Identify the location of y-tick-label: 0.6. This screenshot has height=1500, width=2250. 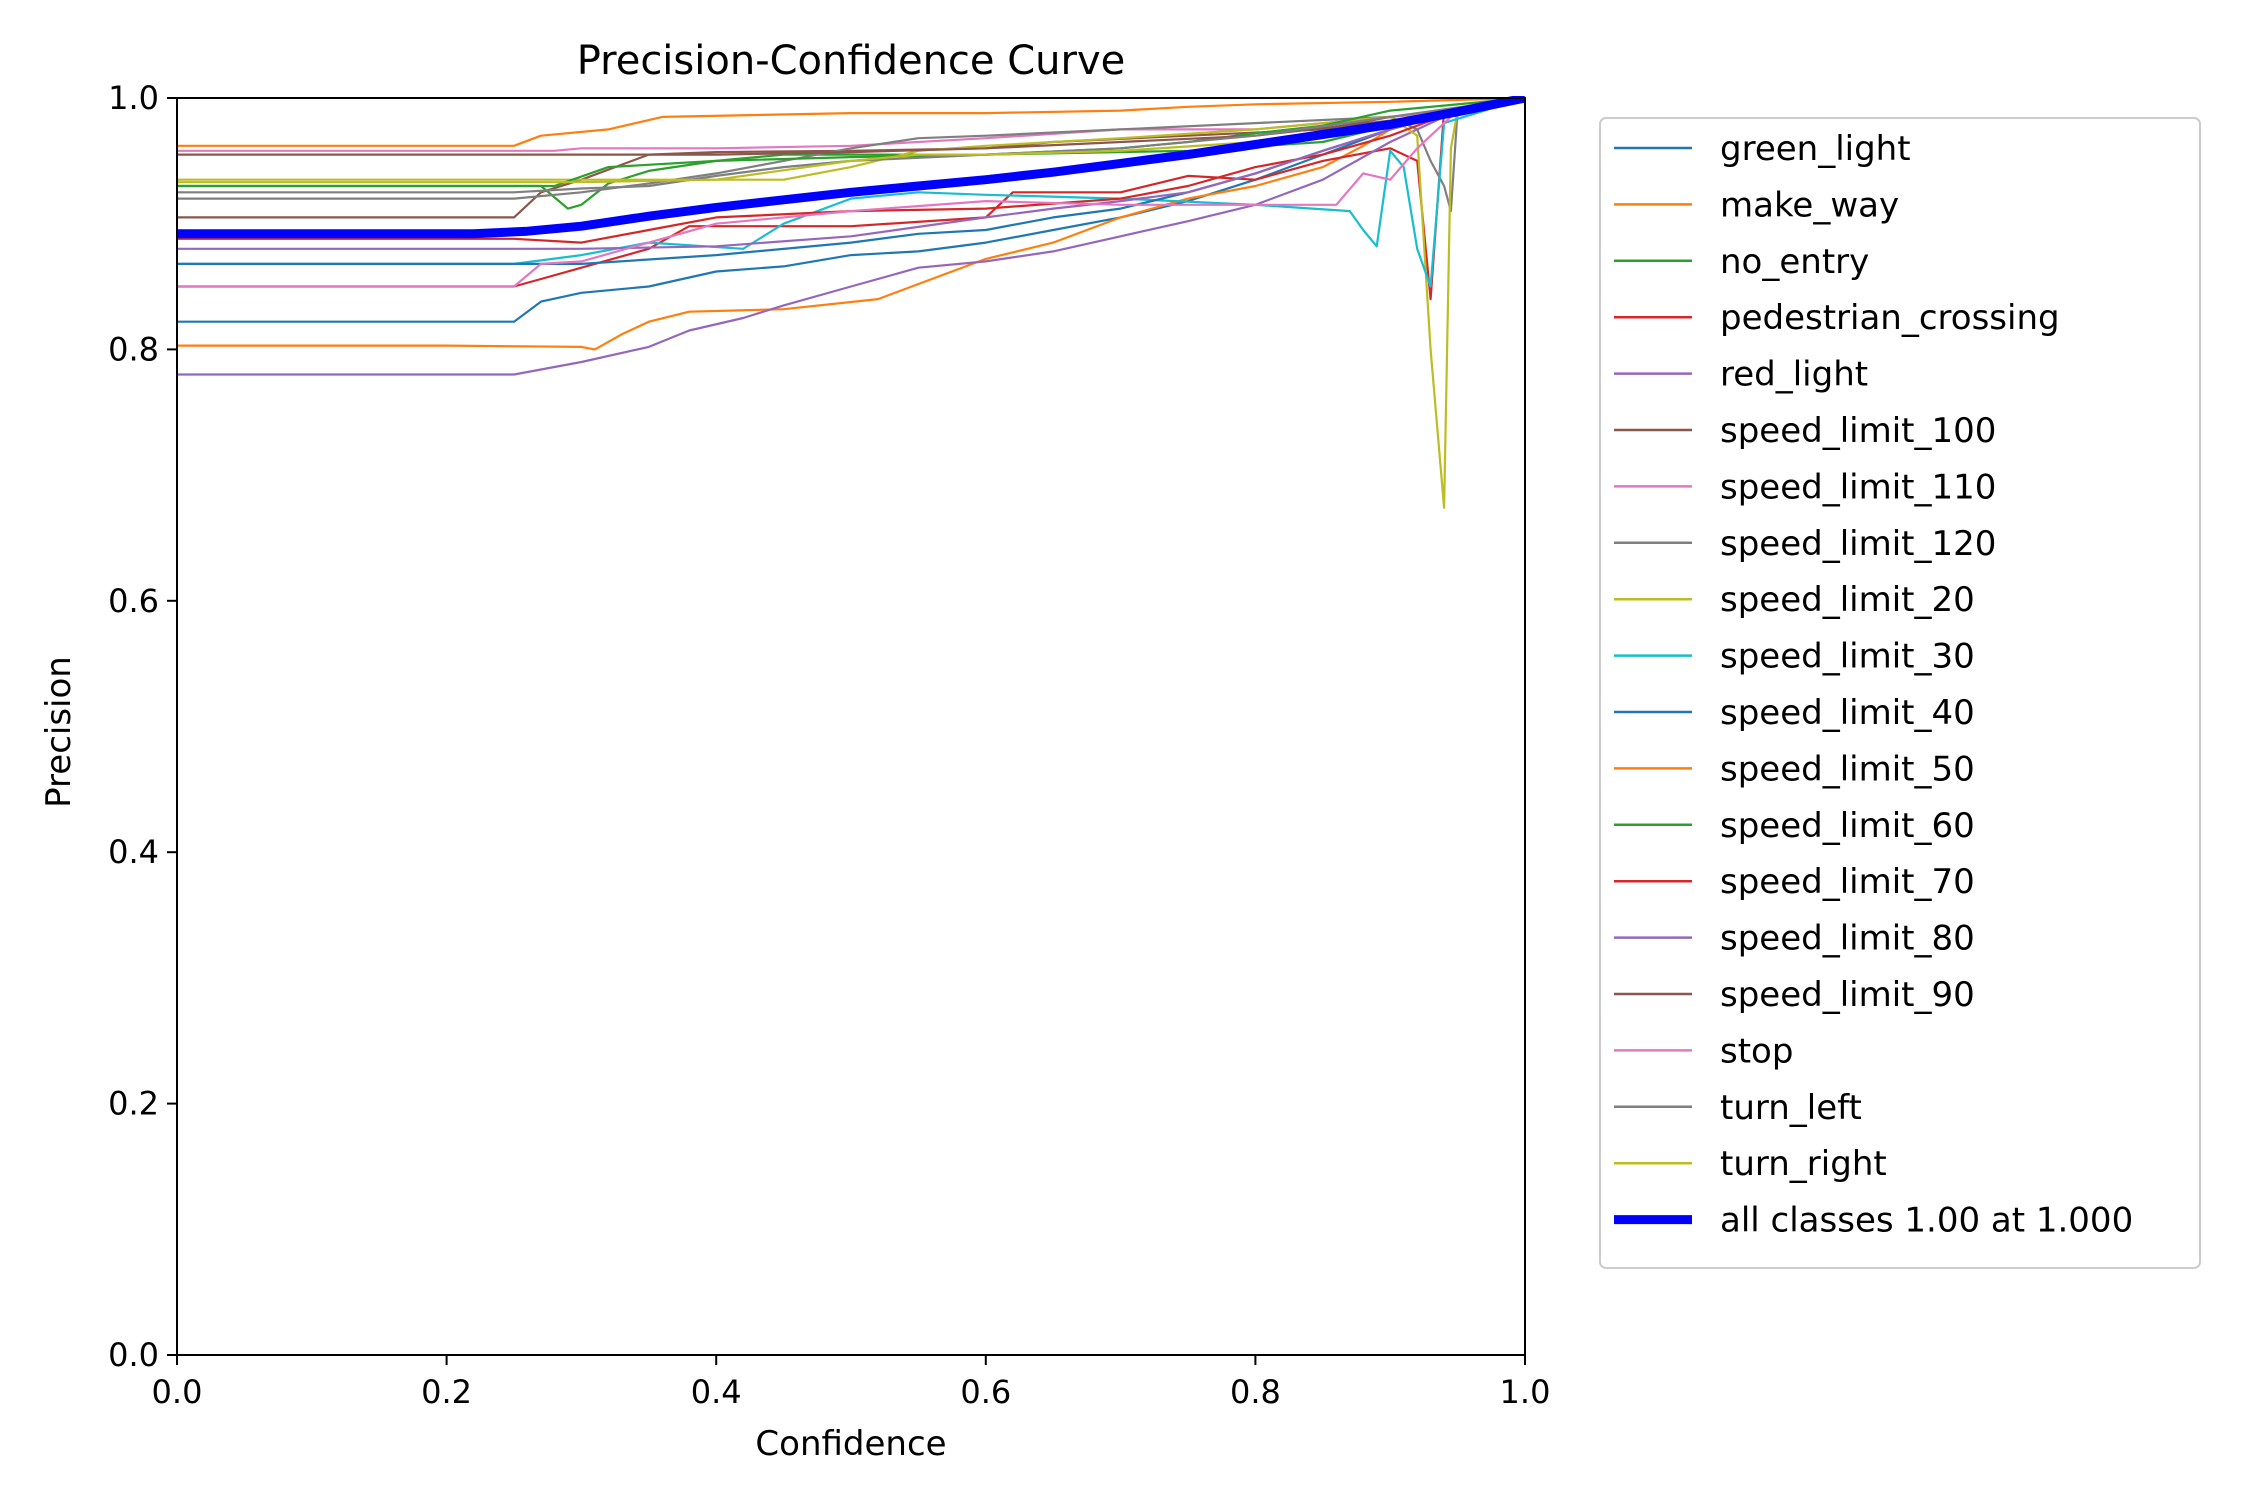
(133, 601).